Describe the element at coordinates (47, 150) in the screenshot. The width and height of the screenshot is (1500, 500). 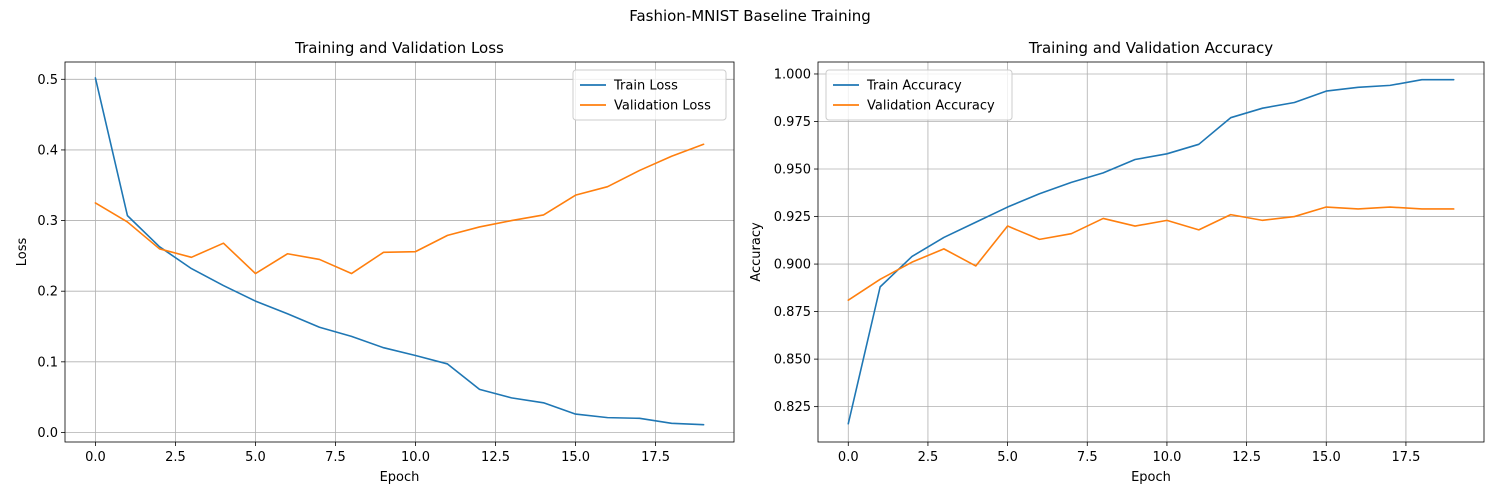
I see `y-tick-label: 0.4` at that location.